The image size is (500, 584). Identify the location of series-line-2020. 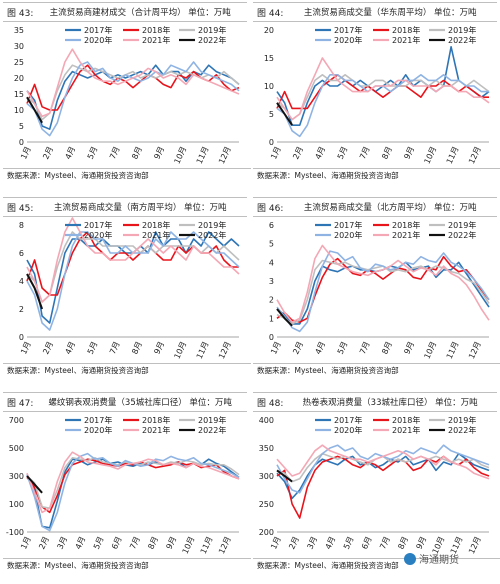
(383, 291).